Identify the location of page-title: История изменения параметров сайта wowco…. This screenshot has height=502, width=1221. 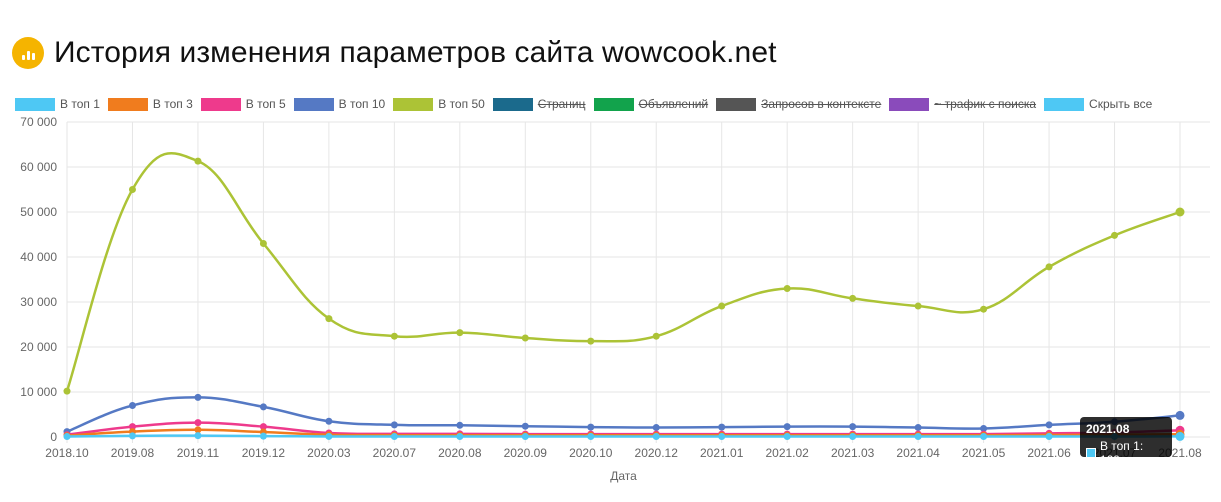
(415, 52).